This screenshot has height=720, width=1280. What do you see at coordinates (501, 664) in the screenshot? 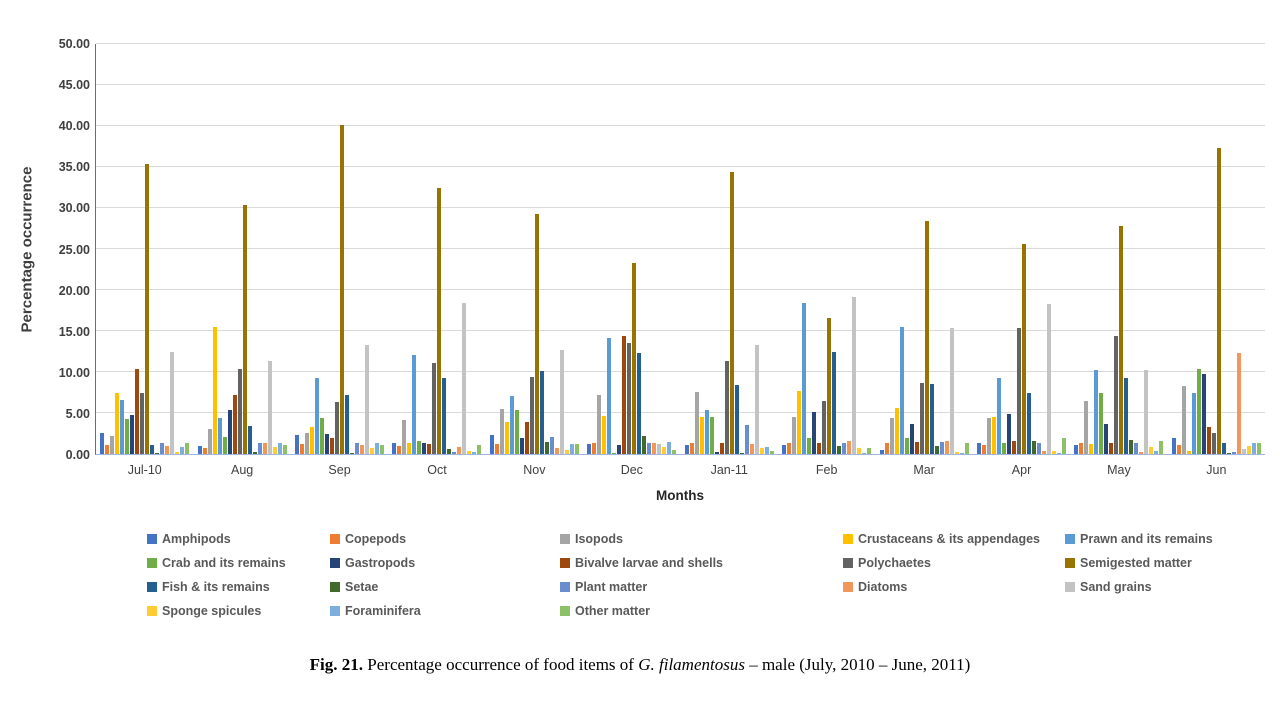
I see `caption-text: Percentage occurrence of food items of` at bounding box center [501, 664].